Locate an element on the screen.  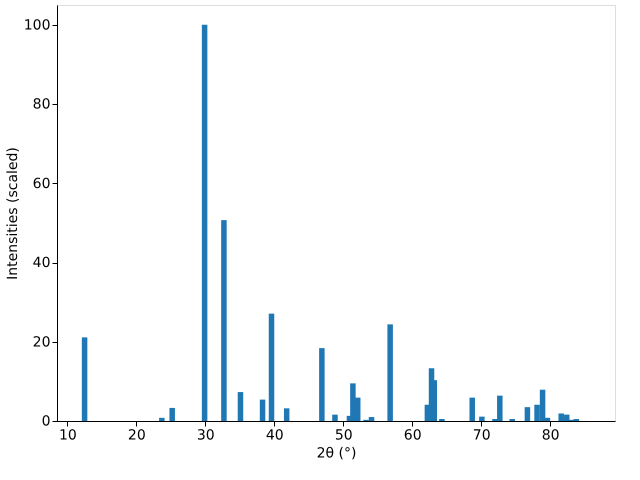
x-axis-title: 2θ (°) is located at coordinates (336, 454).